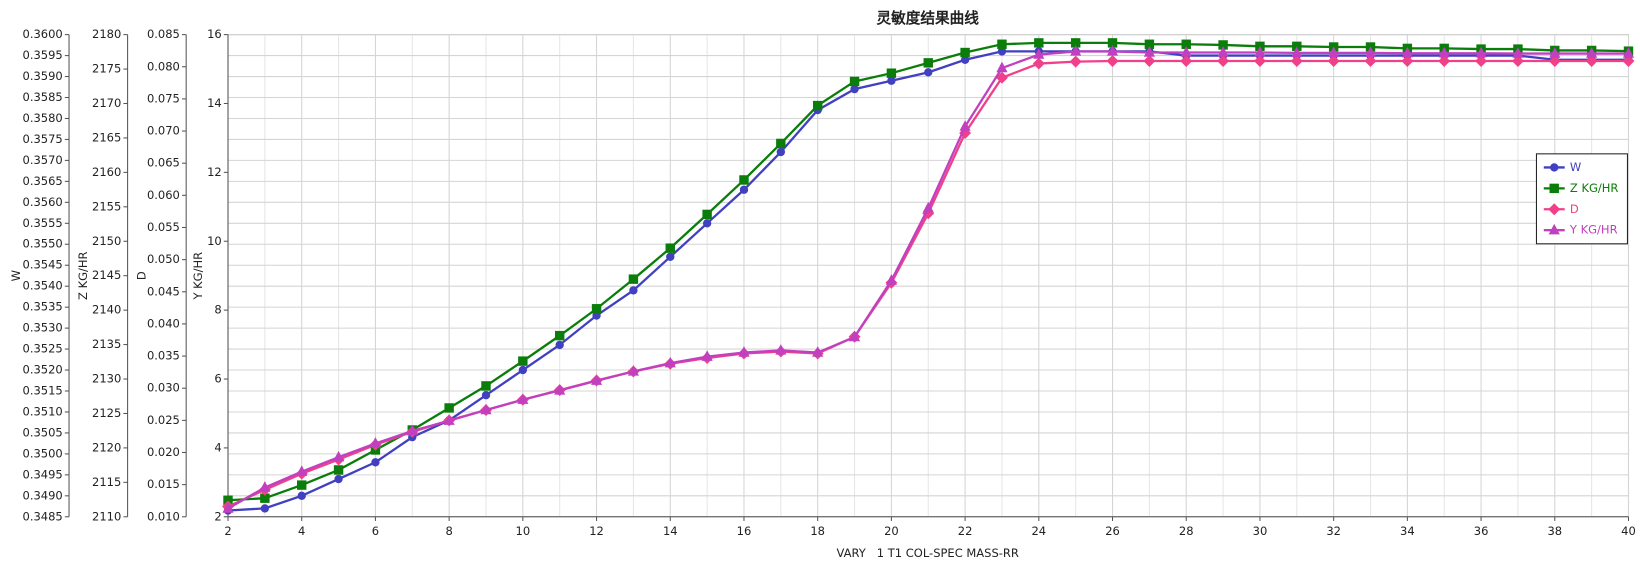 Image resolution: width=1640 pixels, height=565 pixels. What do you see at coordinates (43, 328) in the screenshot?
I see `y-tick-label: 0.3530` at bounding box center [43, 328].